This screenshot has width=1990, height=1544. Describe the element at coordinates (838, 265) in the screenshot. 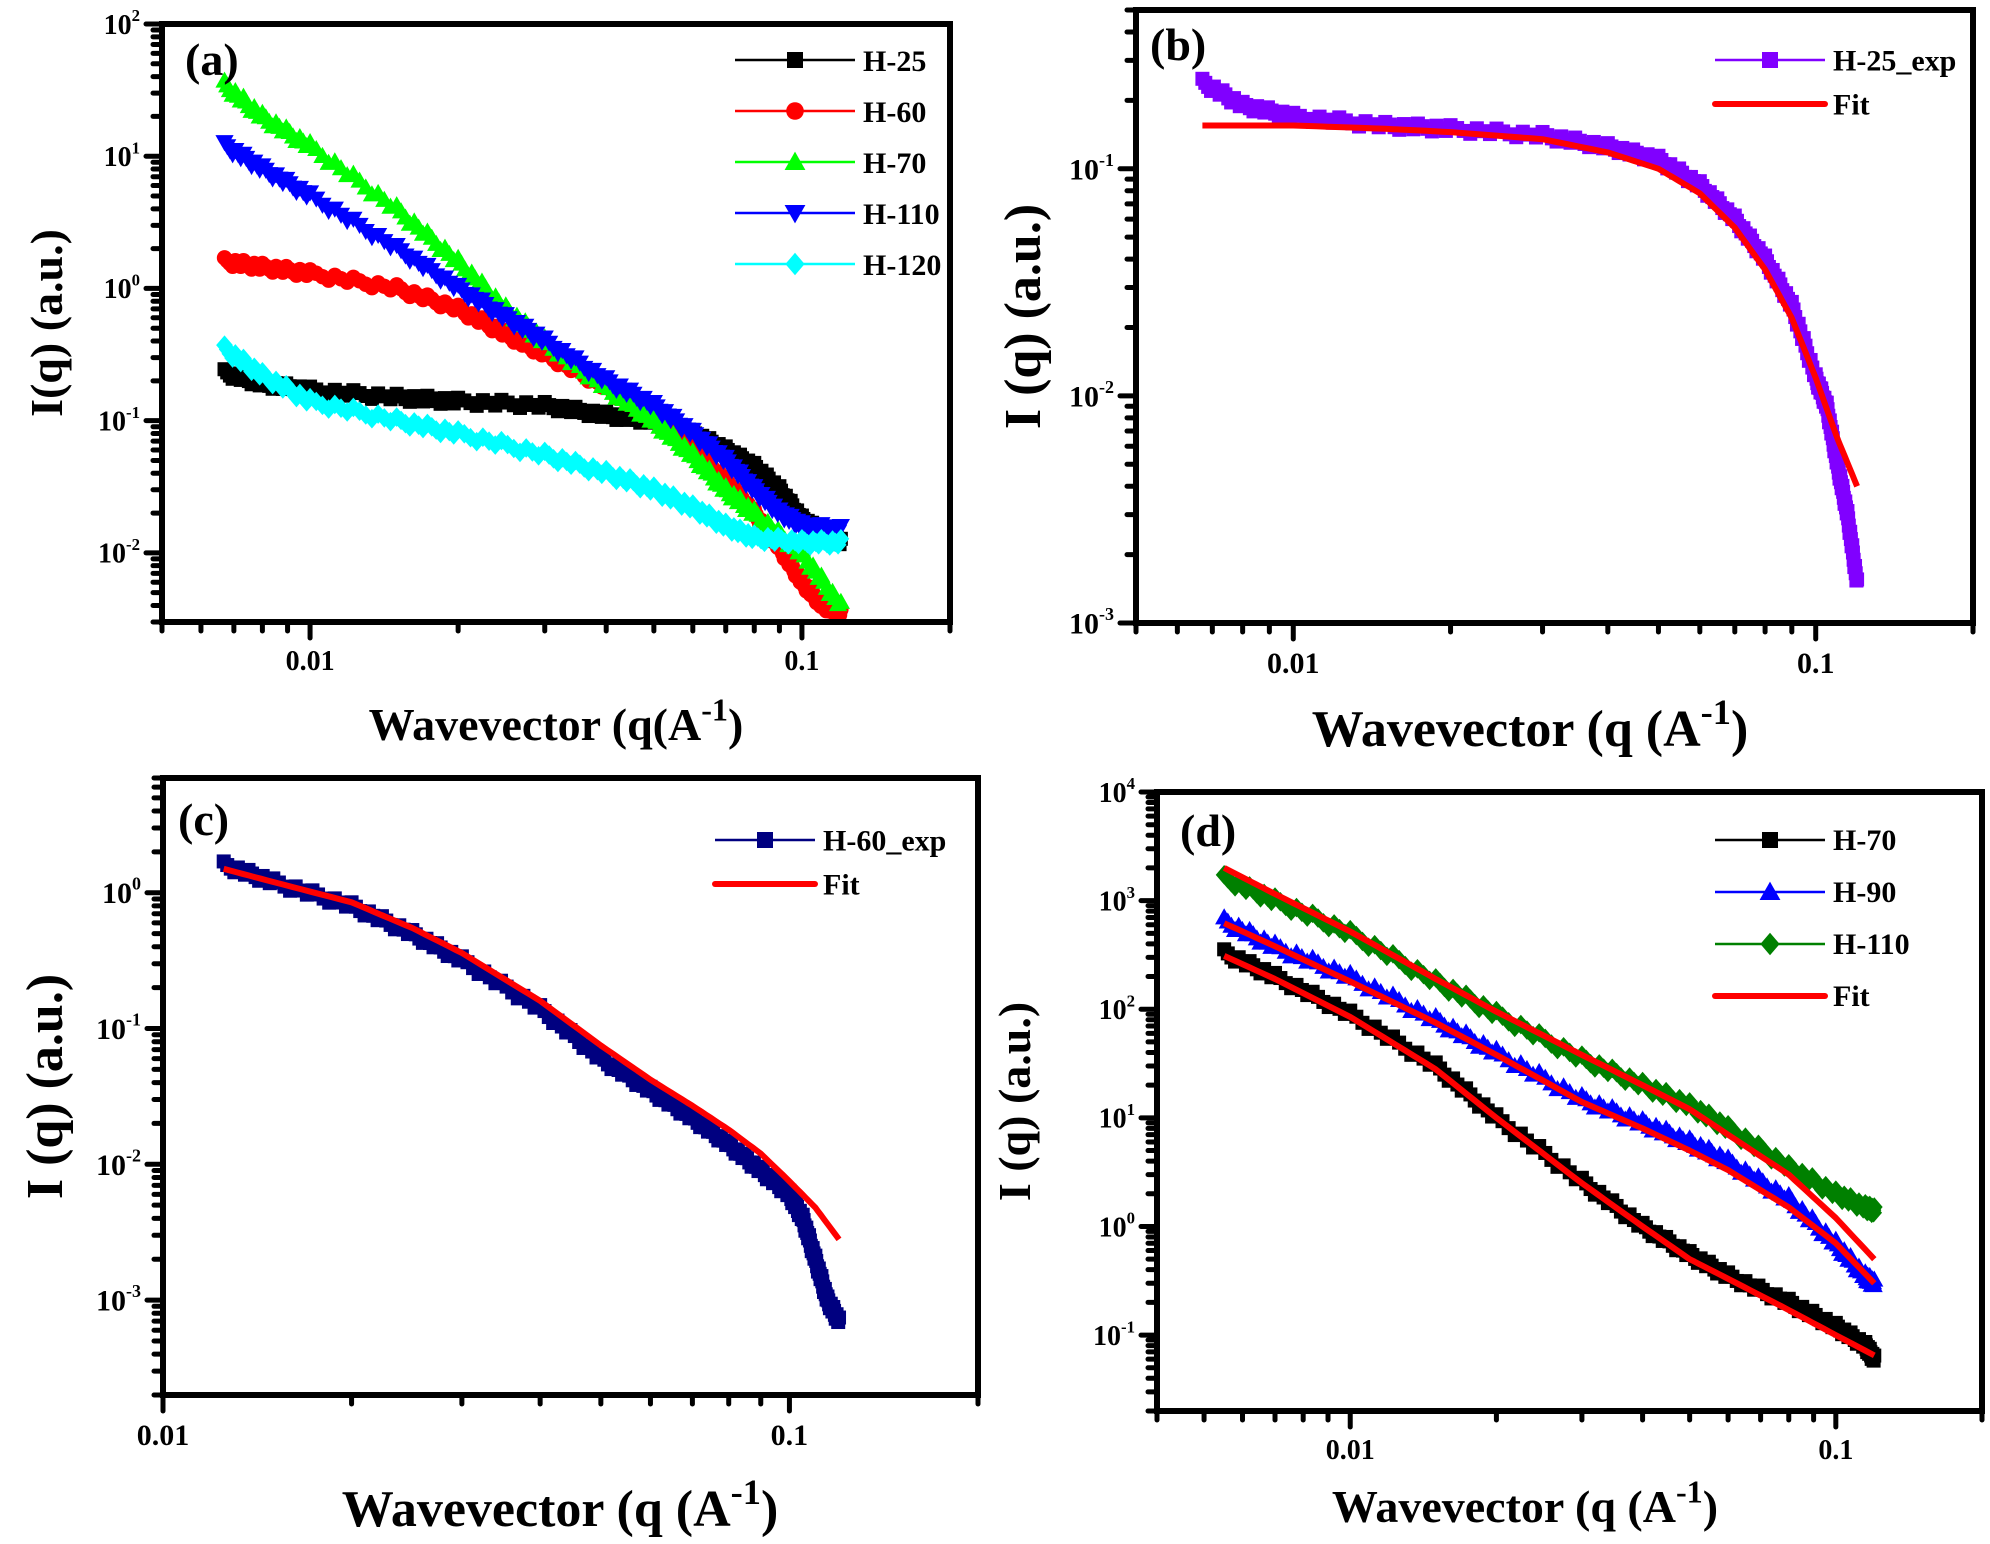

I see `legend-item: H-120` at that location.